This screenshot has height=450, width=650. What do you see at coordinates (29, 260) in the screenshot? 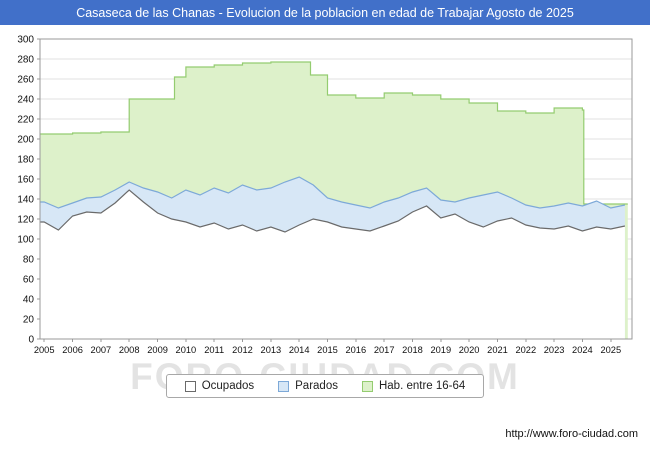
I see `svg-text: 80` at bounding box center [29, 260].